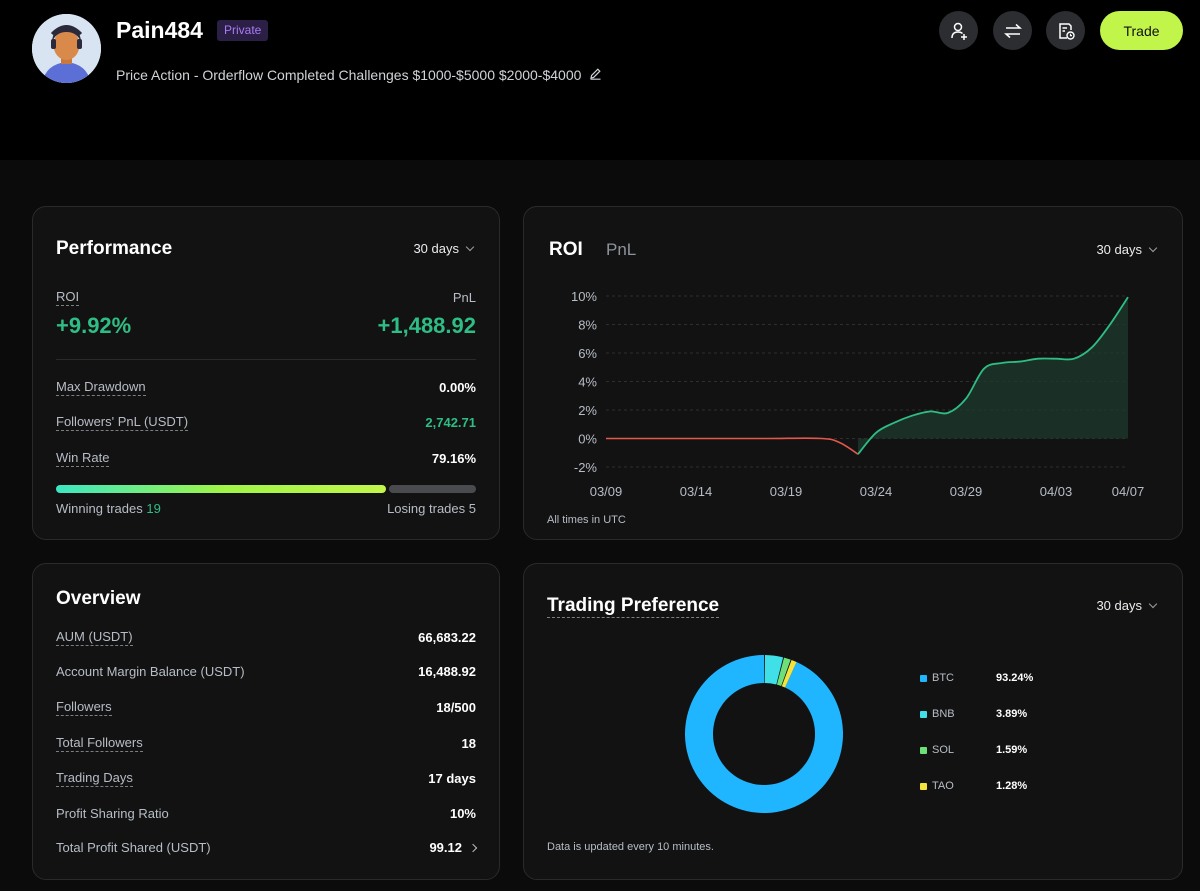 The width and height of the screenshot is (1200, 891). What do you see at coordinates (84, 707) in the screenshot?
I see `followers-label: Followers` at bounding box center [84, 707].